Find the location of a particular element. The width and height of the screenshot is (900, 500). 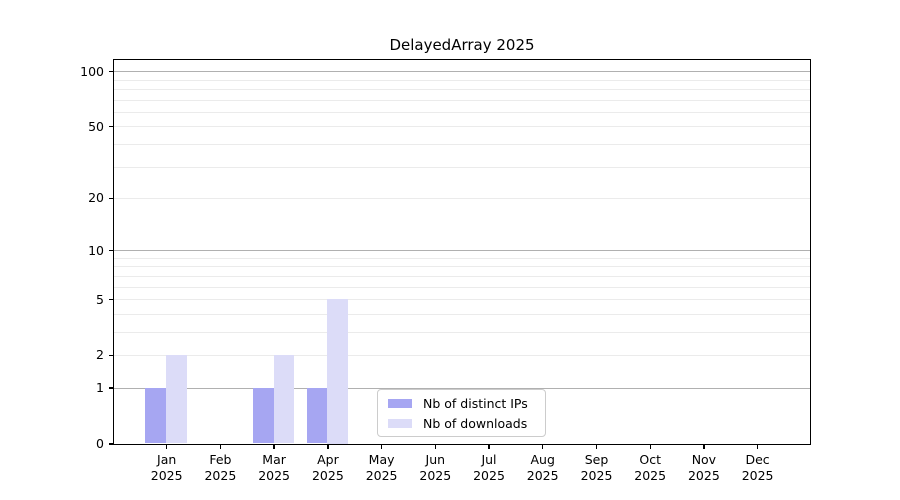

legend-swatch-distinct-ips is located at coordinates (400, 403).